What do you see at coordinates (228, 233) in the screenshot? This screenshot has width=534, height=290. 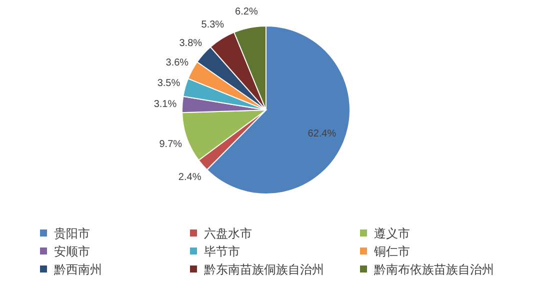 I see `legend-label: 六盘水市` at bounding box center [228, 233].